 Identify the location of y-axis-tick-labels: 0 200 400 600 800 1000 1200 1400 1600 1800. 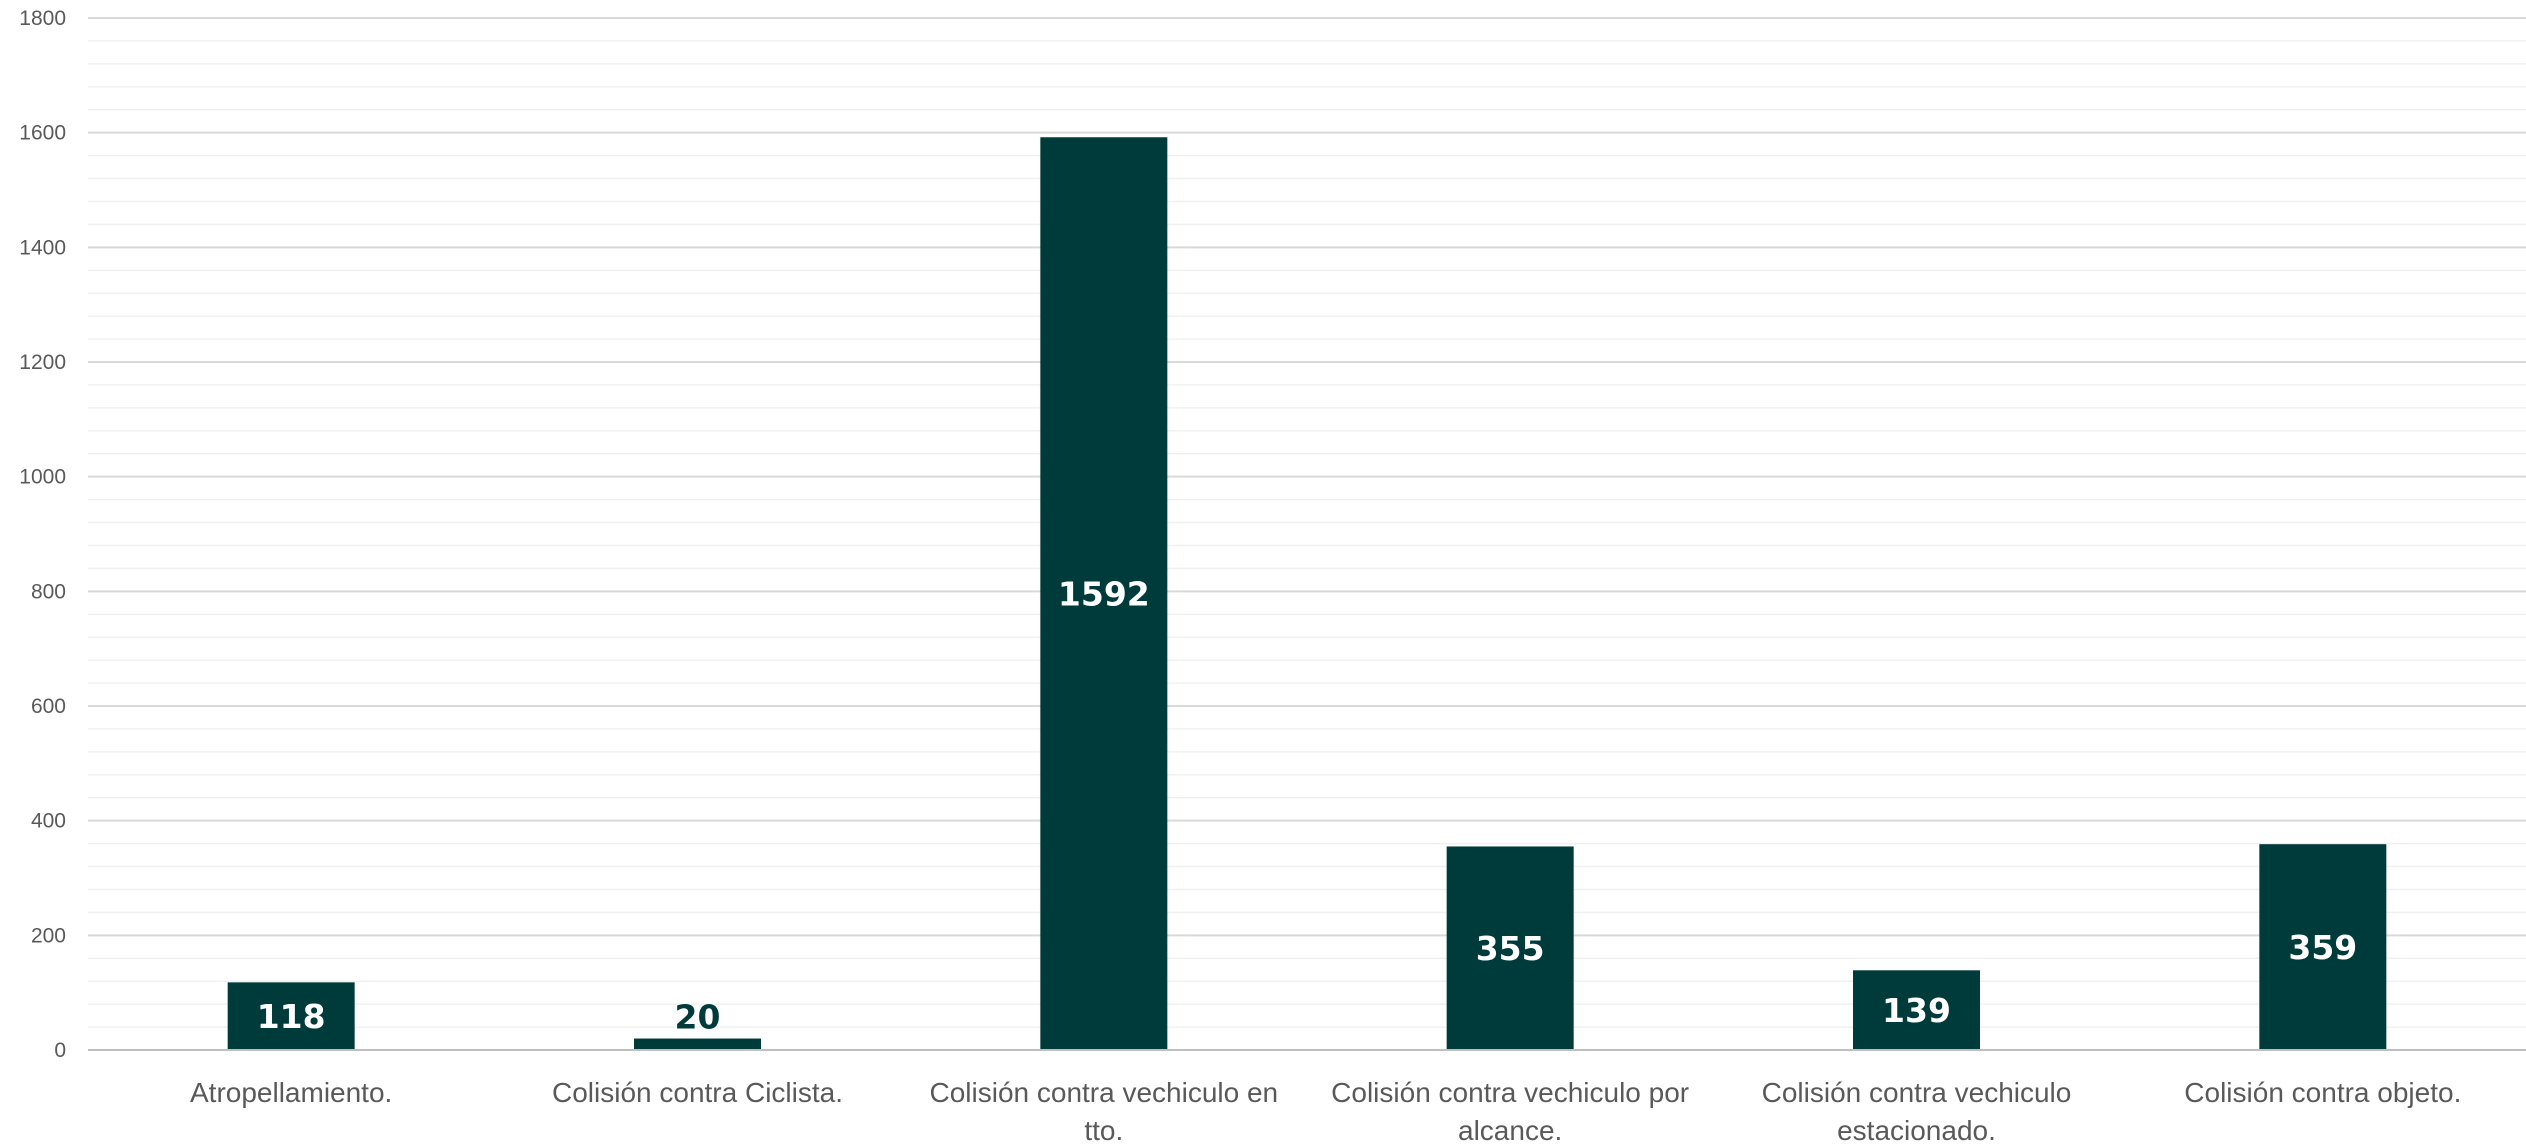
(42, 534).